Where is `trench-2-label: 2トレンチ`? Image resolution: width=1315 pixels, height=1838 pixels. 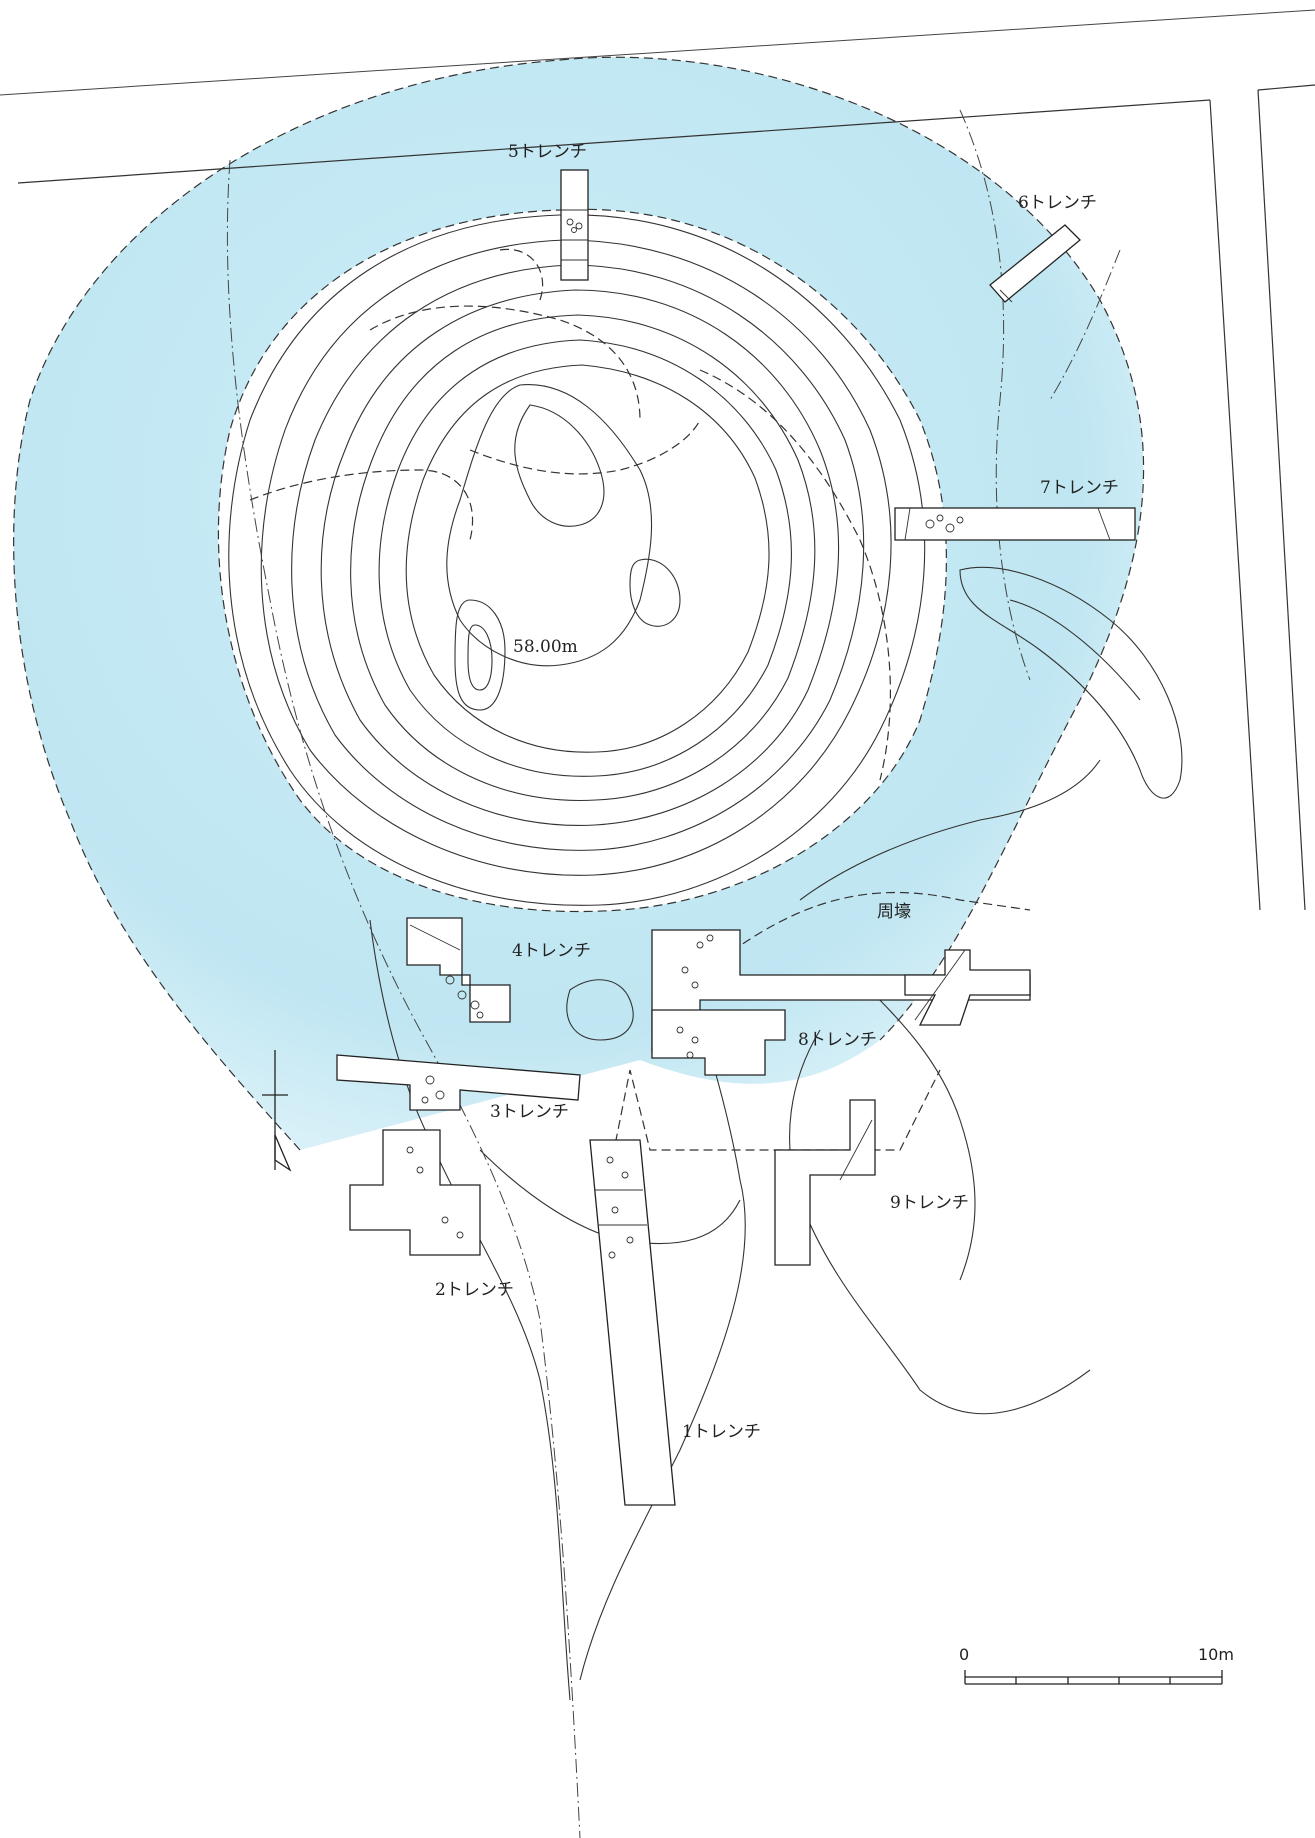 trench-2-label: 2トレンチ is located at coordinates (474, 1290).